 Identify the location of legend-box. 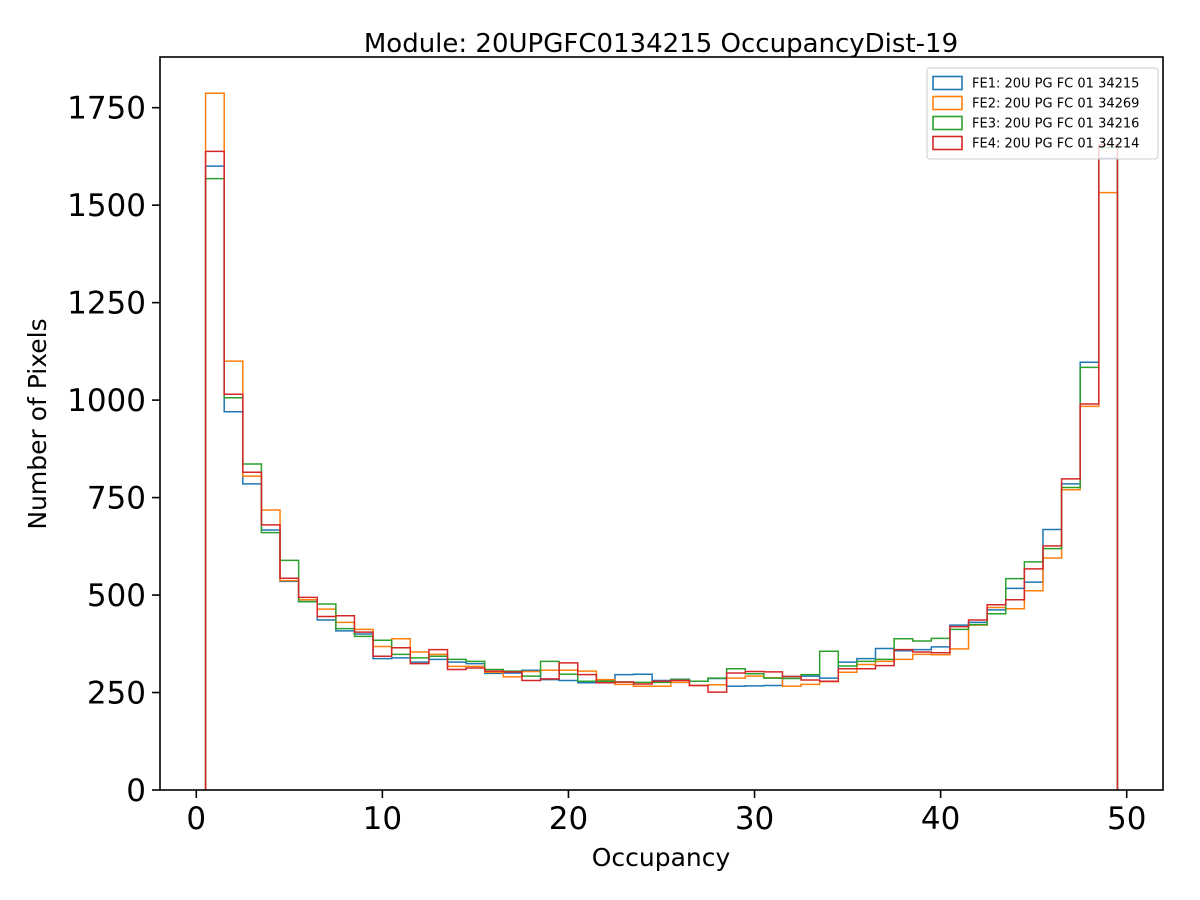
(1042, 113).